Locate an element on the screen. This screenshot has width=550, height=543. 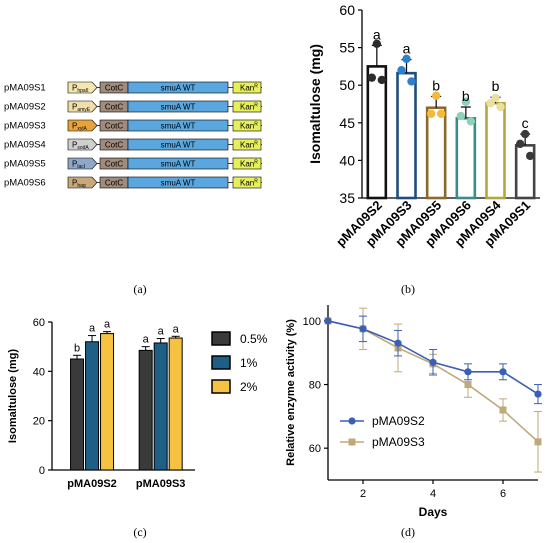
legend-label: pMA09S3 is located at coordinates (398, 442).